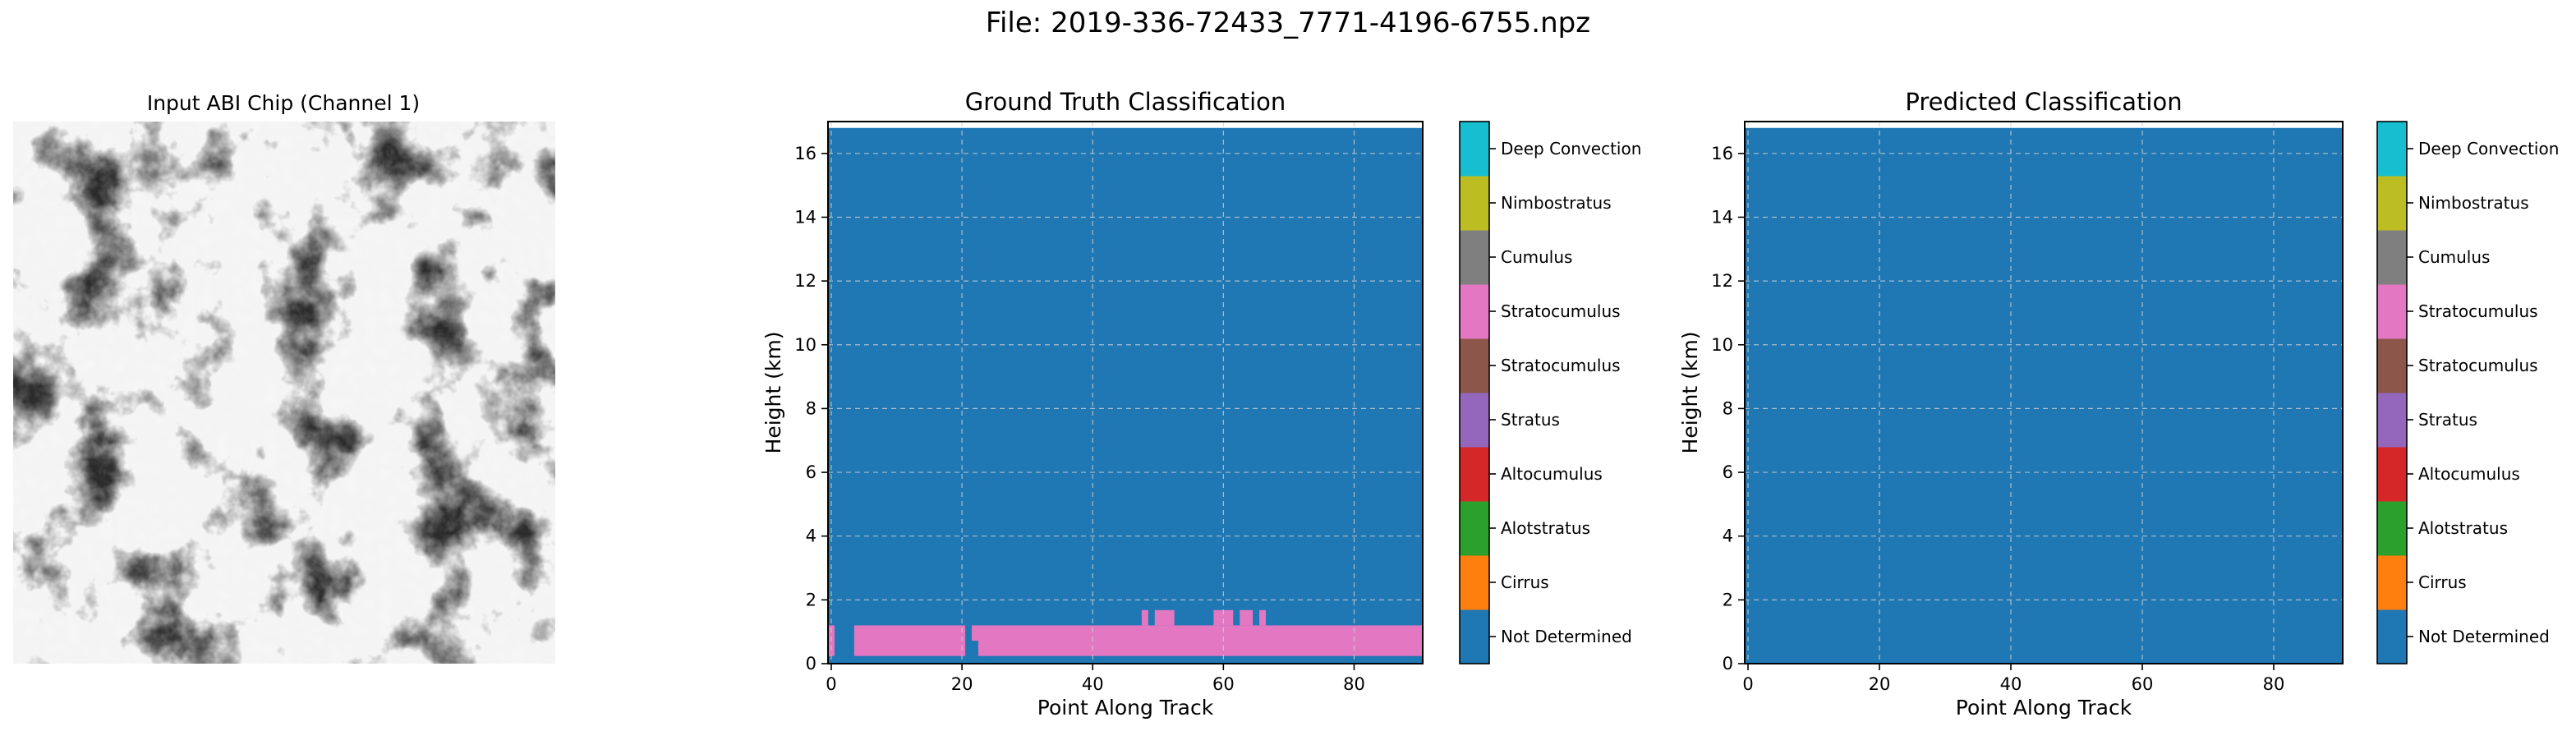 The image size is (2576, 731). What do you see at coordinates (1125, 102) in the screenshot?
I see `panel-title: Ground Truth Classification` at bounding box center [1125, 102].